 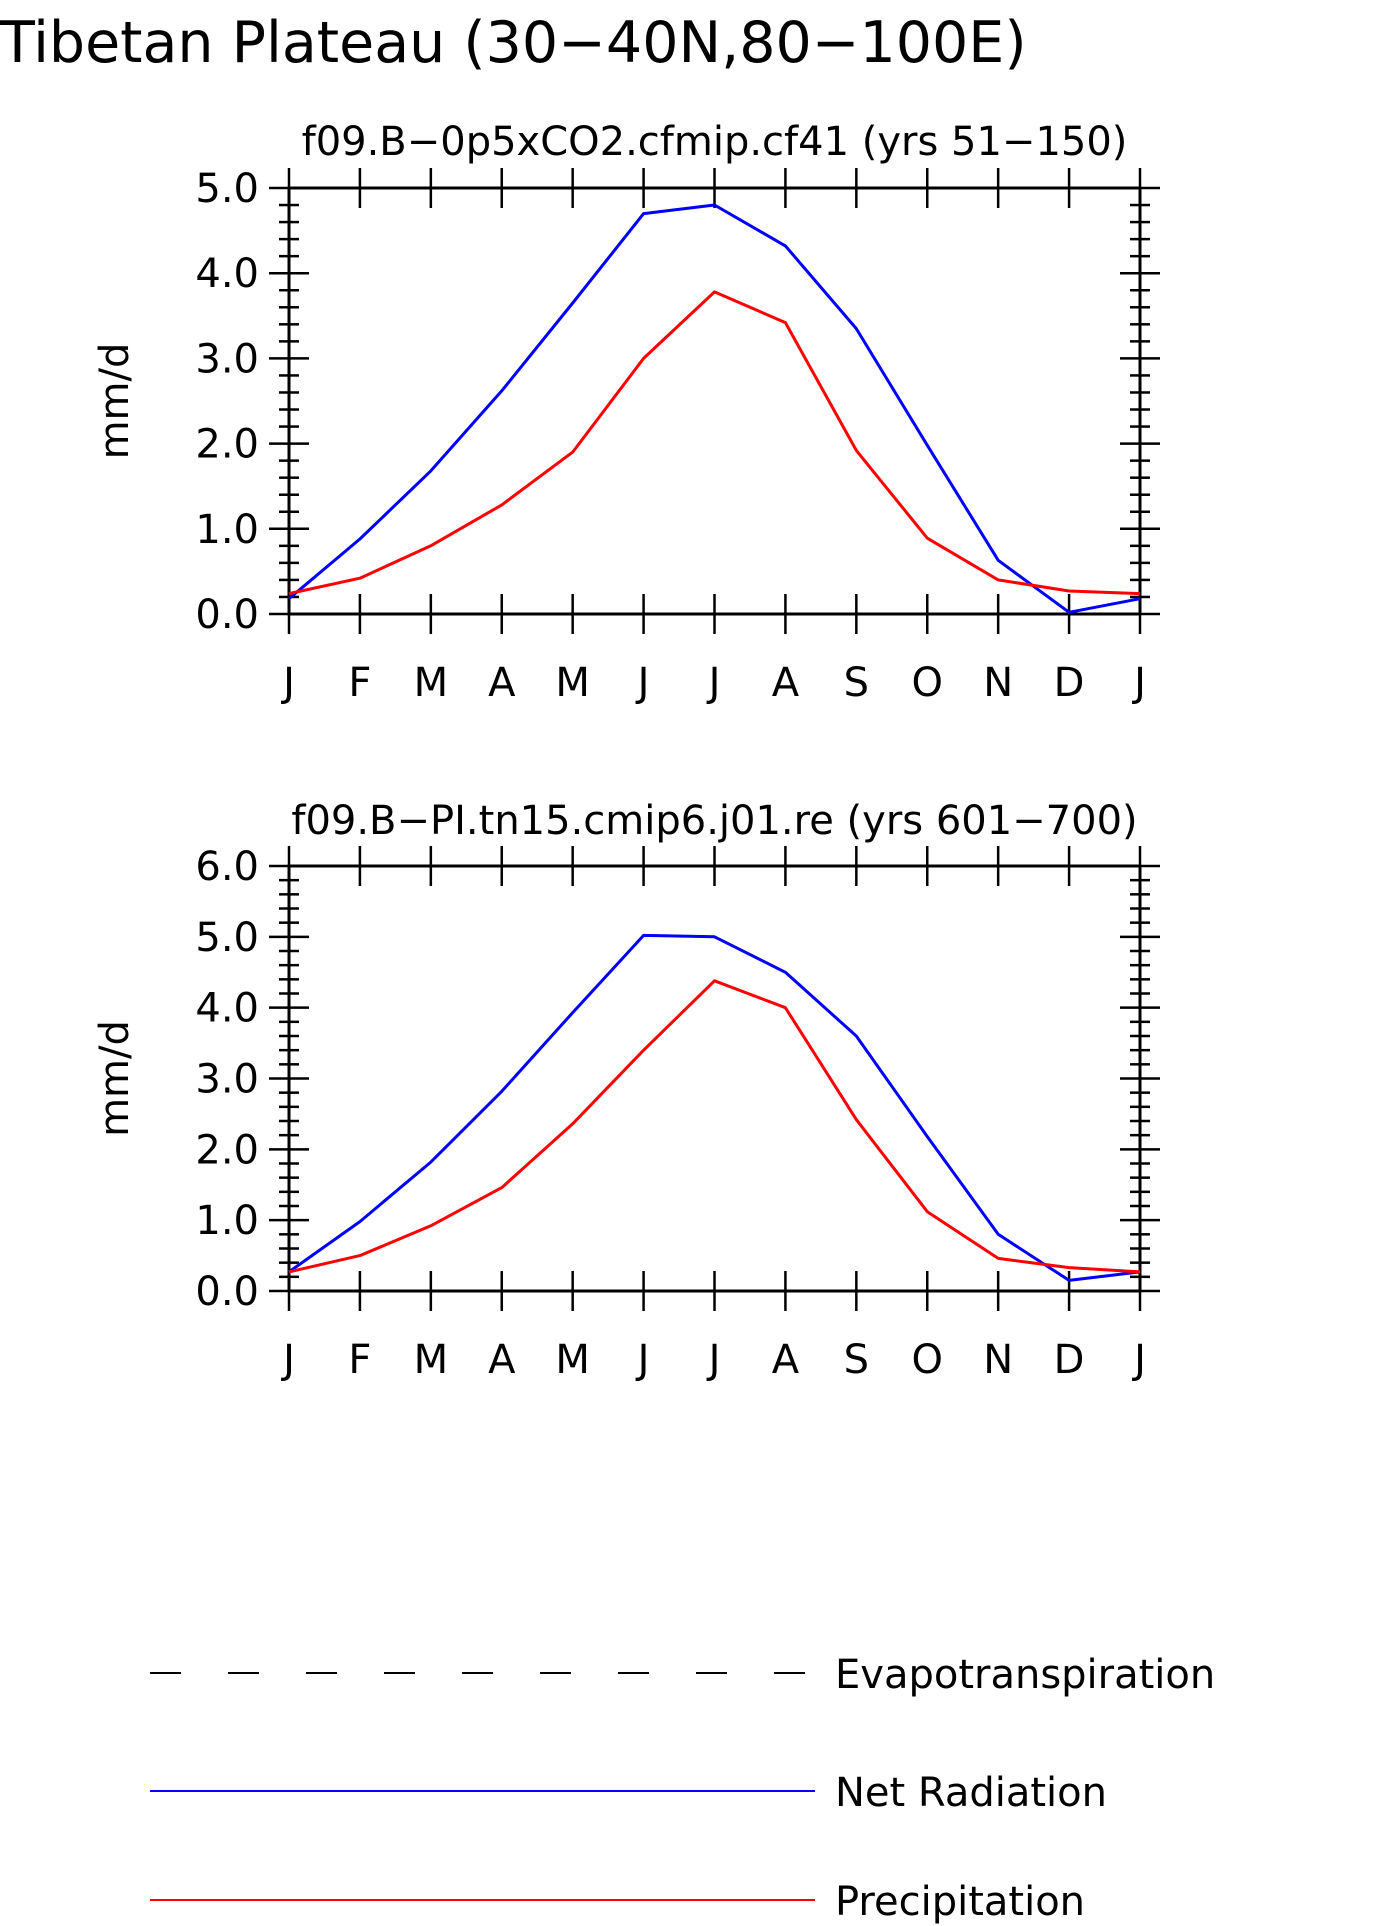 I want to click on legend-label-precipitation: Precipitation, so click(x=960, y=1902).